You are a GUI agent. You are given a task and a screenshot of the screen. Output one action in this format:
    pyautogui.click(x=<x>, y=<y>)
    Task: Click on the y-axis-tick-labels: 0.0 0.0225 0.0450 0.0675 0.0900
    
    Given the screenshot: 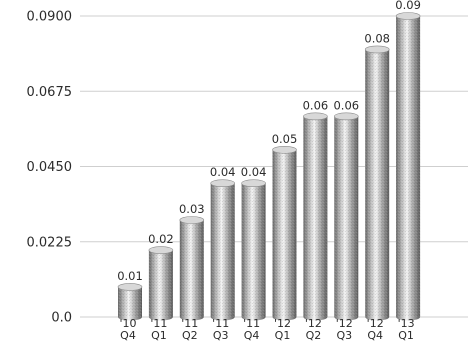 What is the action you would take?
    pyautogui.click(x=50, y=168)
    